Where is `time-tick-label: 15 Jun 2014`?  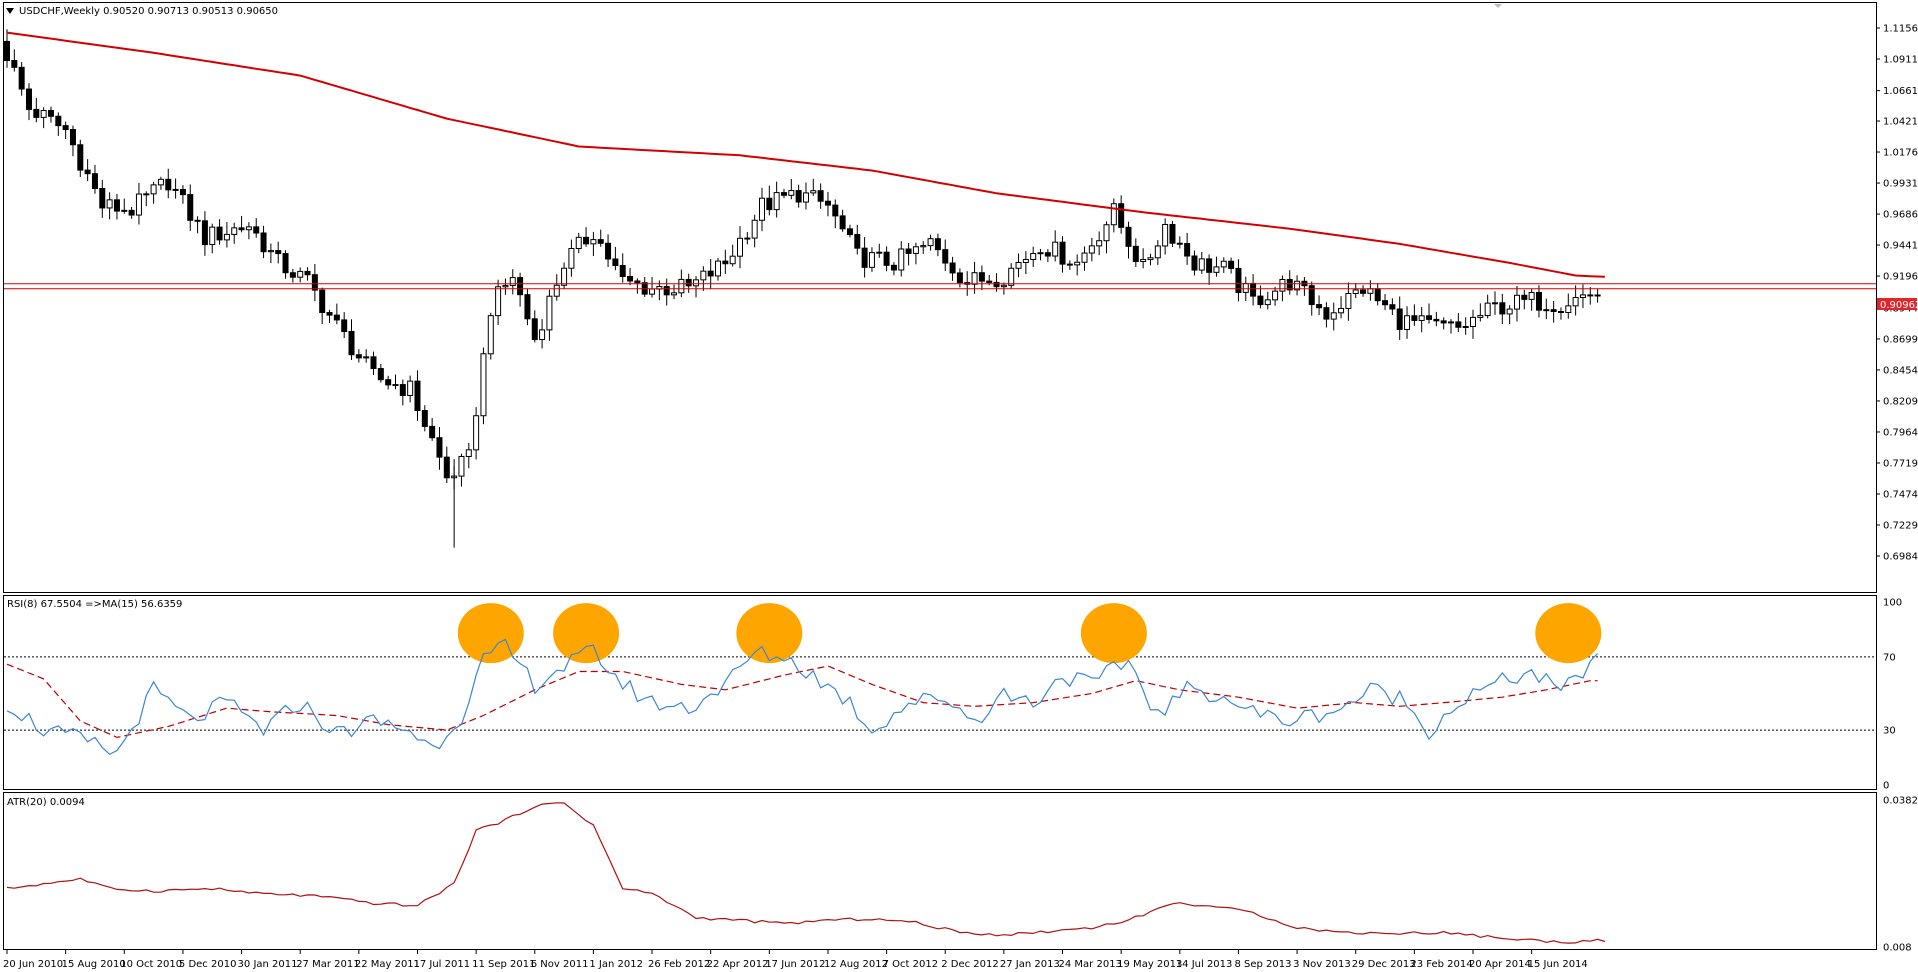 time-tick-label: 15 Jun 2014 is located at coordinates (1558, 964).